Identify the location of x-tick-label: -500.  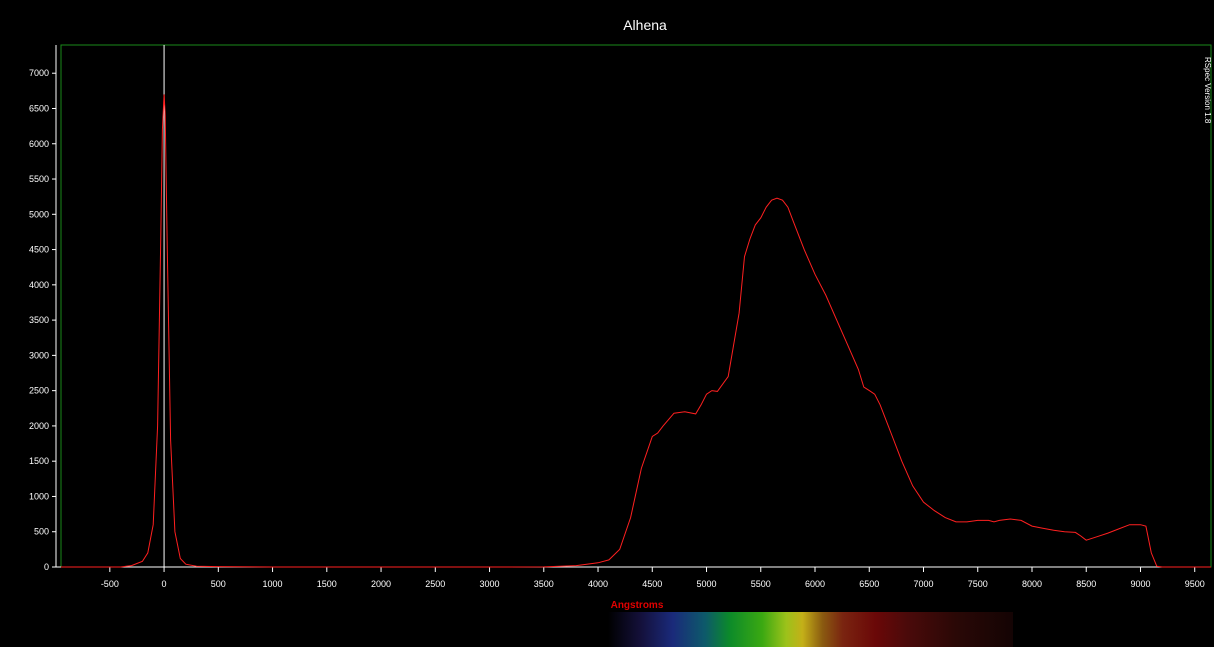
(110, 584).